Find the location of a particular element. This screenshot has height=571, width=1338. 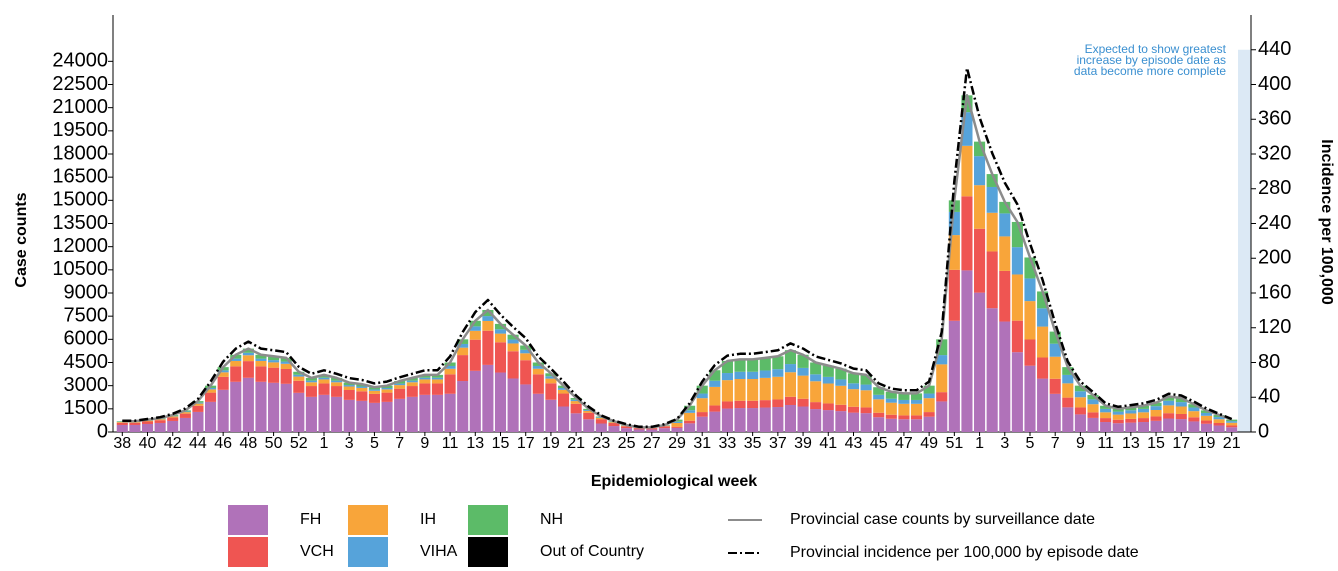

x-tick-label: 15 is located at coordinates (1156, 443).